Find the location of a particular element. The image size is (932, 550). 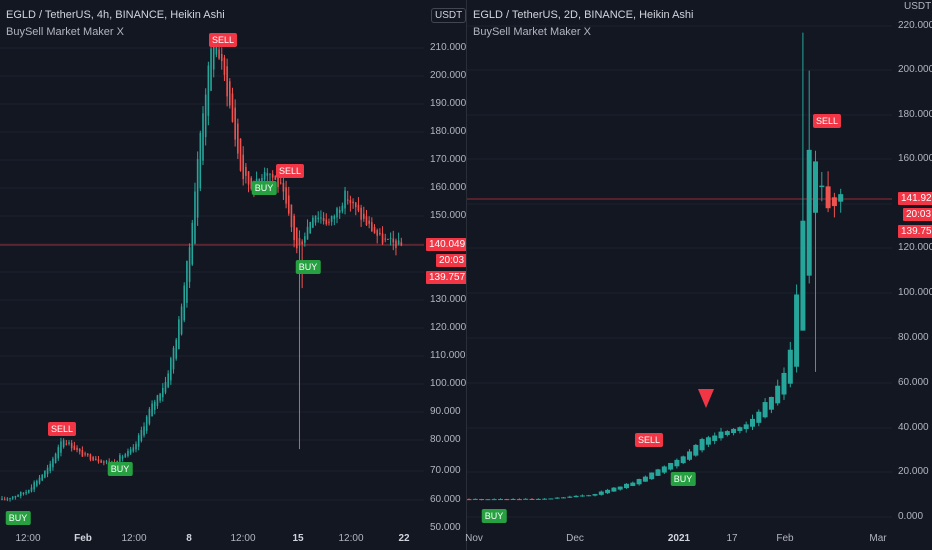

price-tick-label: 80.000 is located at coordinates (913, 337).